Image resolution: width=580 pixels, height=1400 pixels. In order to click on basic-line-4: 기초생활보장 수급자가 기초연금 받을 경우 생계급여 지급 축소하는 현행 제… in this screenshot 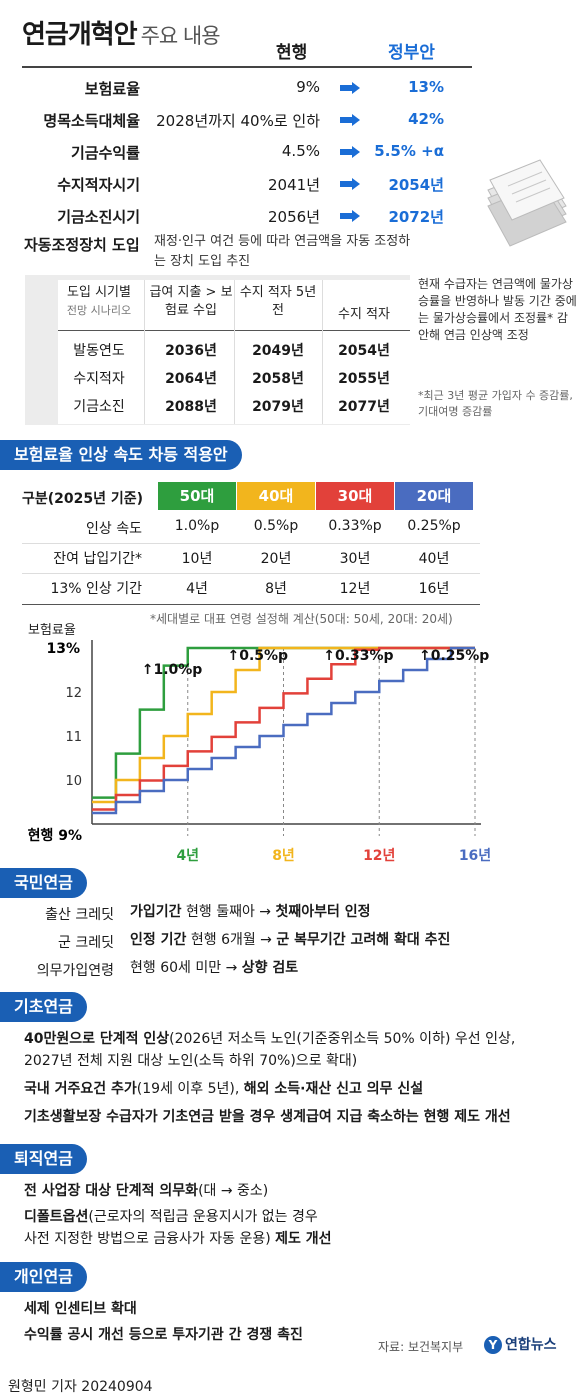, I will do `click(267, 1117)`.